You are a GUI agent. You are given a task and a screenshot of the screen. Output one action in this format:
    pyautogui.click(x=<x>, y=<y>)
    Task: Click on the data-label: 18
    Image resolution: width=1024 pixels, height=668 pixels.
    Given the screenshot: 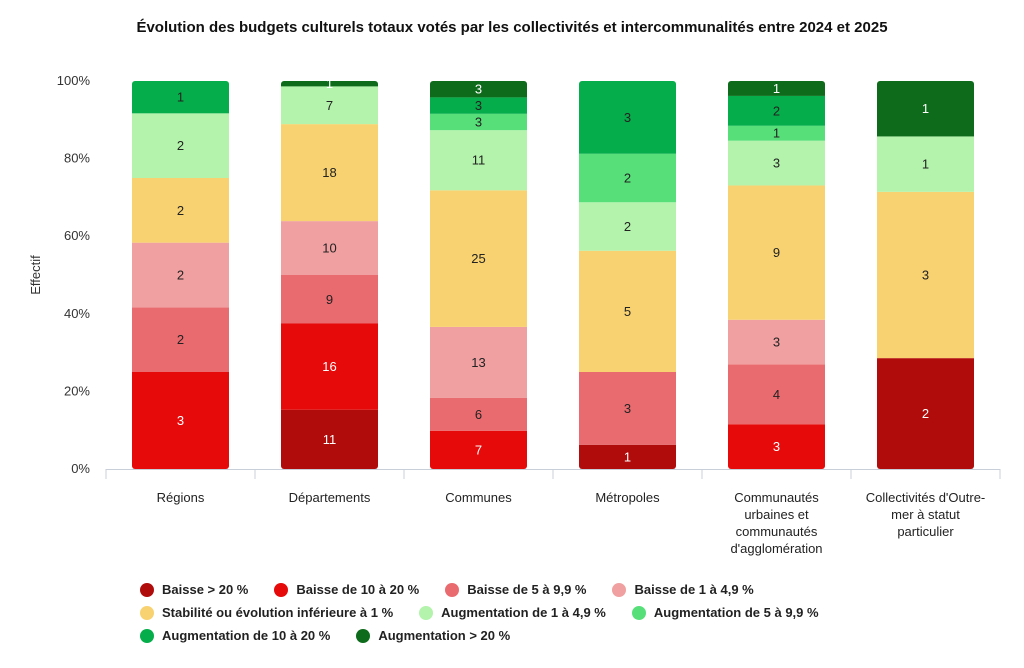 What is the action you would take?
    pyautogui.click(x=329, y=172)
    